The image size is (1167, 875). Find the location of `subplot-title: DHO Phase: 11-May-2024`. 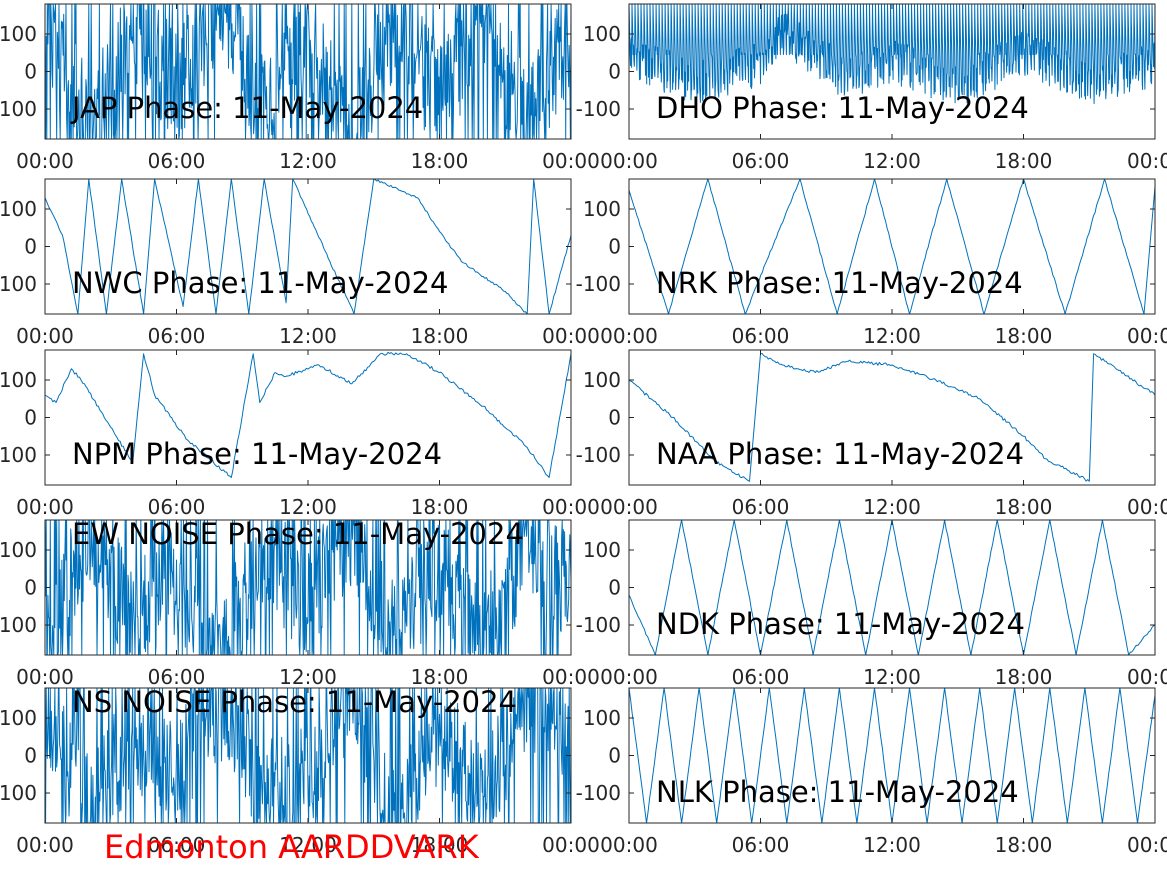

subplot-title: DHO Phase: 11-May-2024 is located at coordinates (842, 108).